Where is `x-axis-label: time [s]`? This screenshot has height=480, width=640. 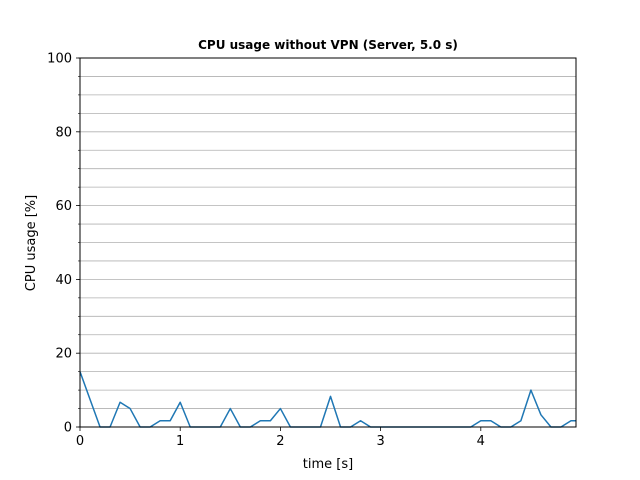 x-axis-label: time [s] is located at coordinates (328, 464).